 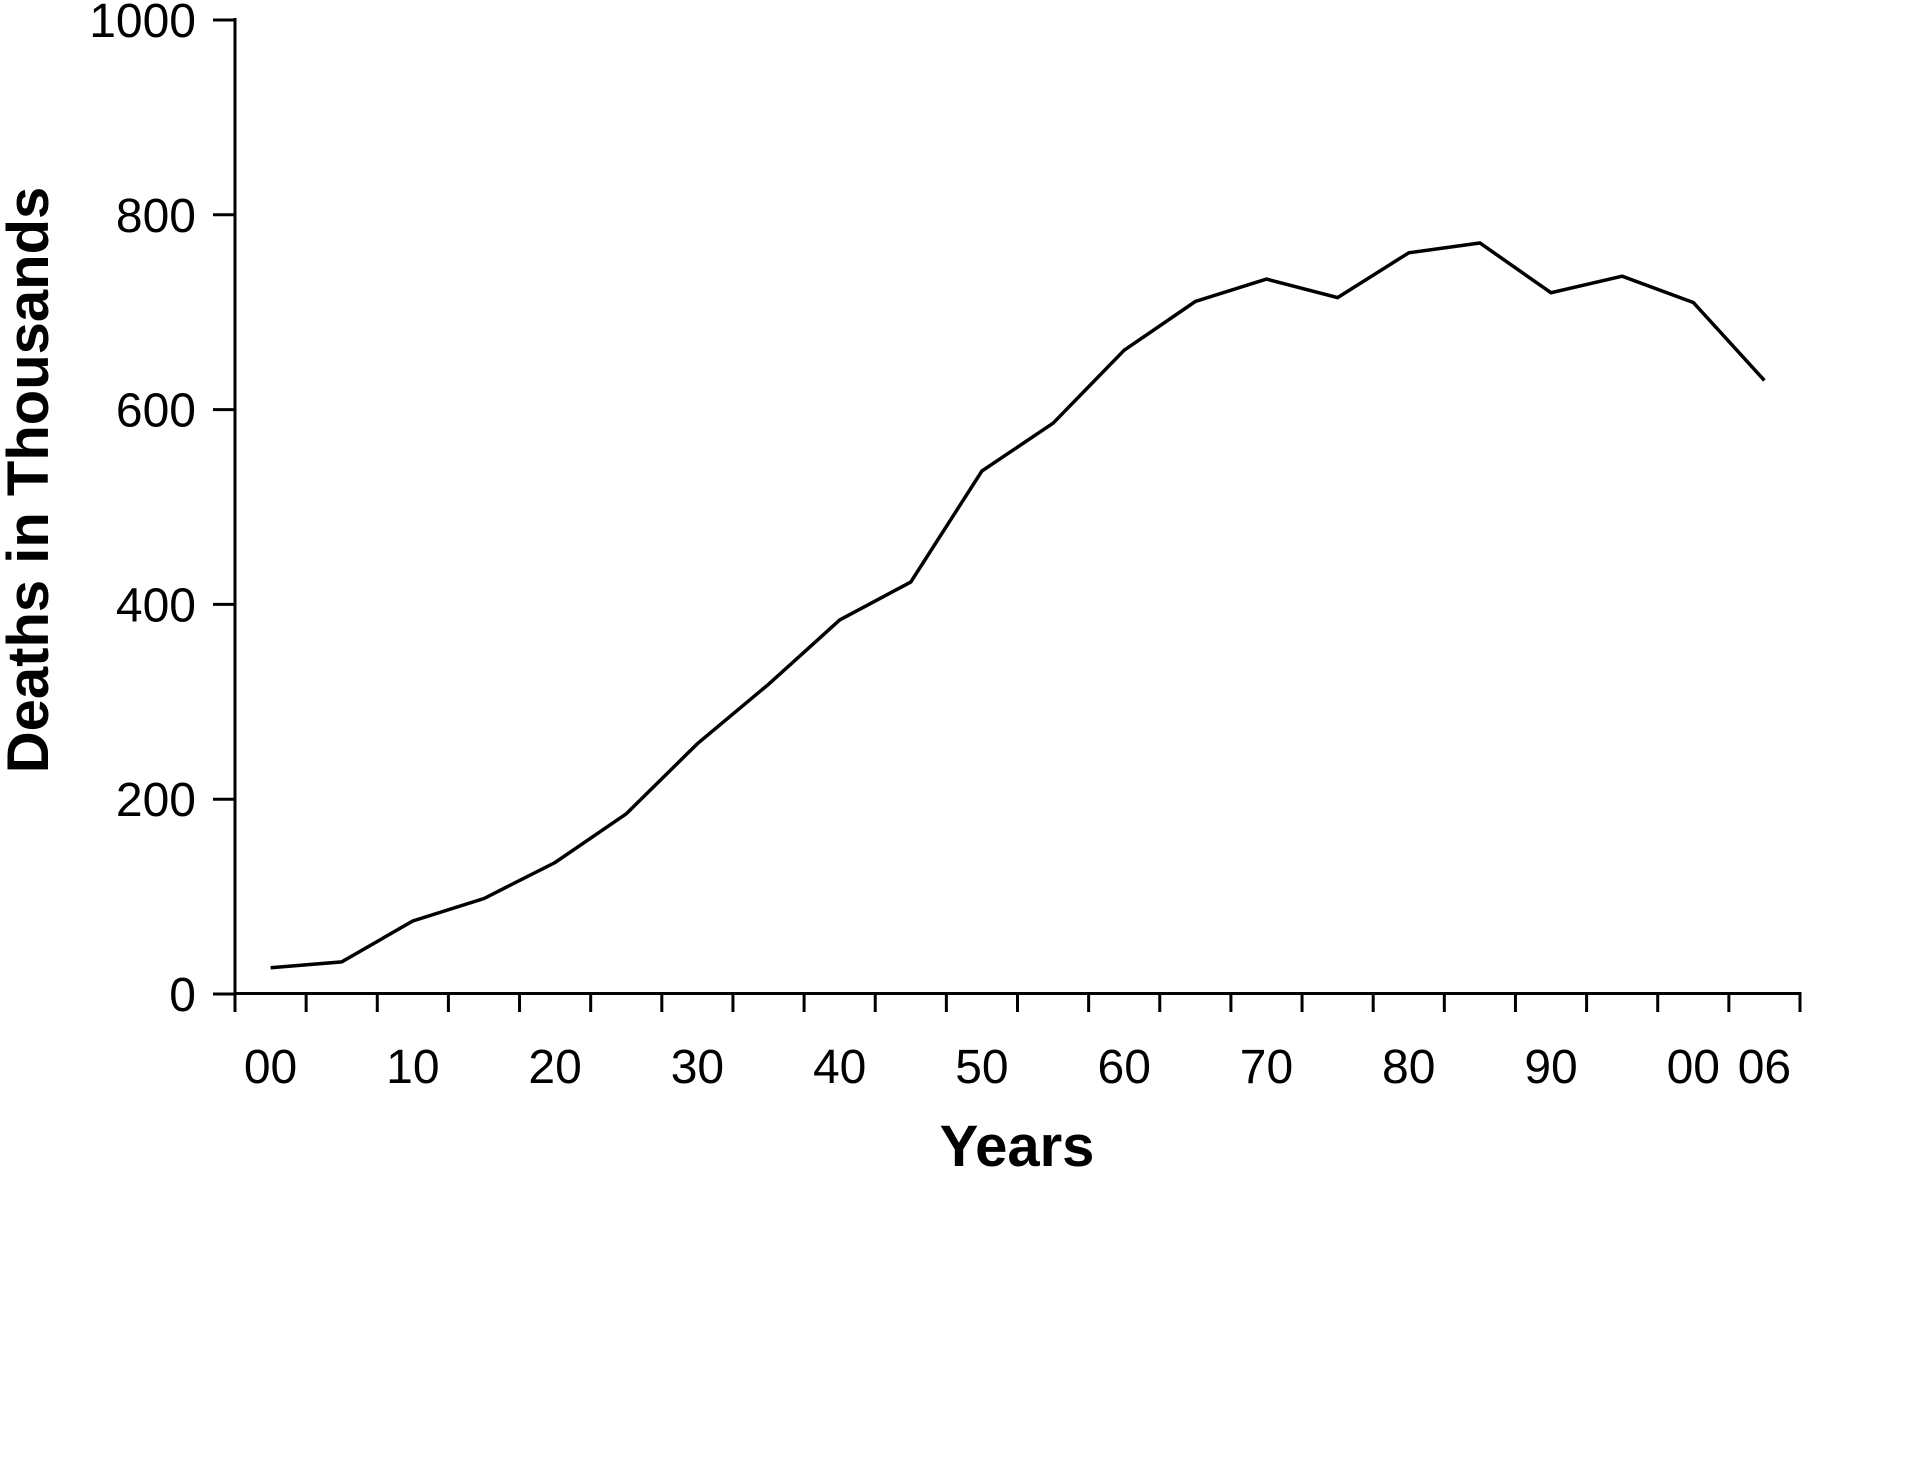 What do you see at coordinates (981, 1067) in the screenshot?
I see `x-axis-tick-label: 50` at bounding box center [981, 1067].